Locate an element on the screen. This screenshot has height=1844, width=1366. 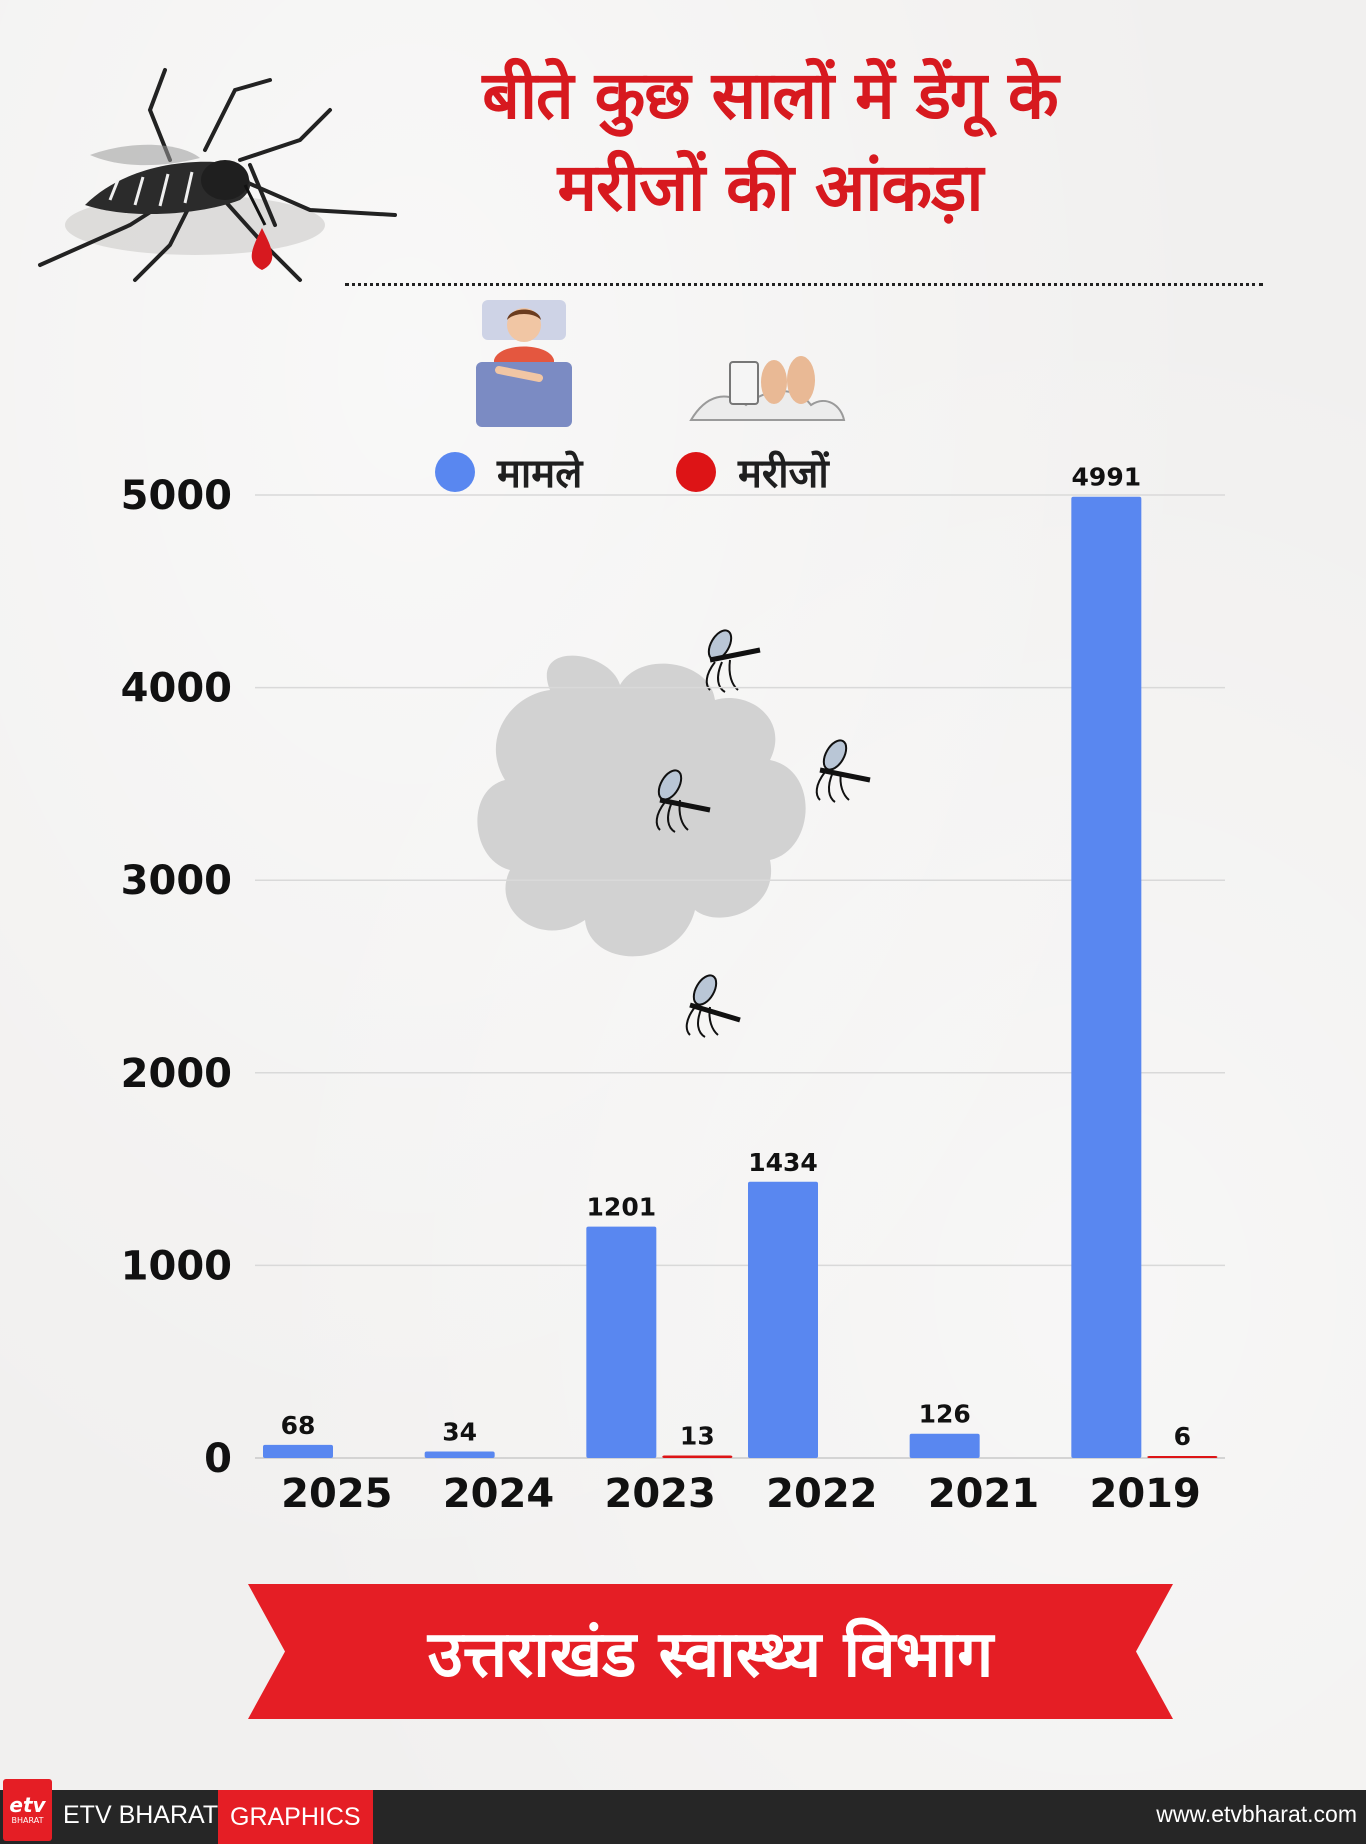
data-label: 126 is located at coordinates (945, 1414).